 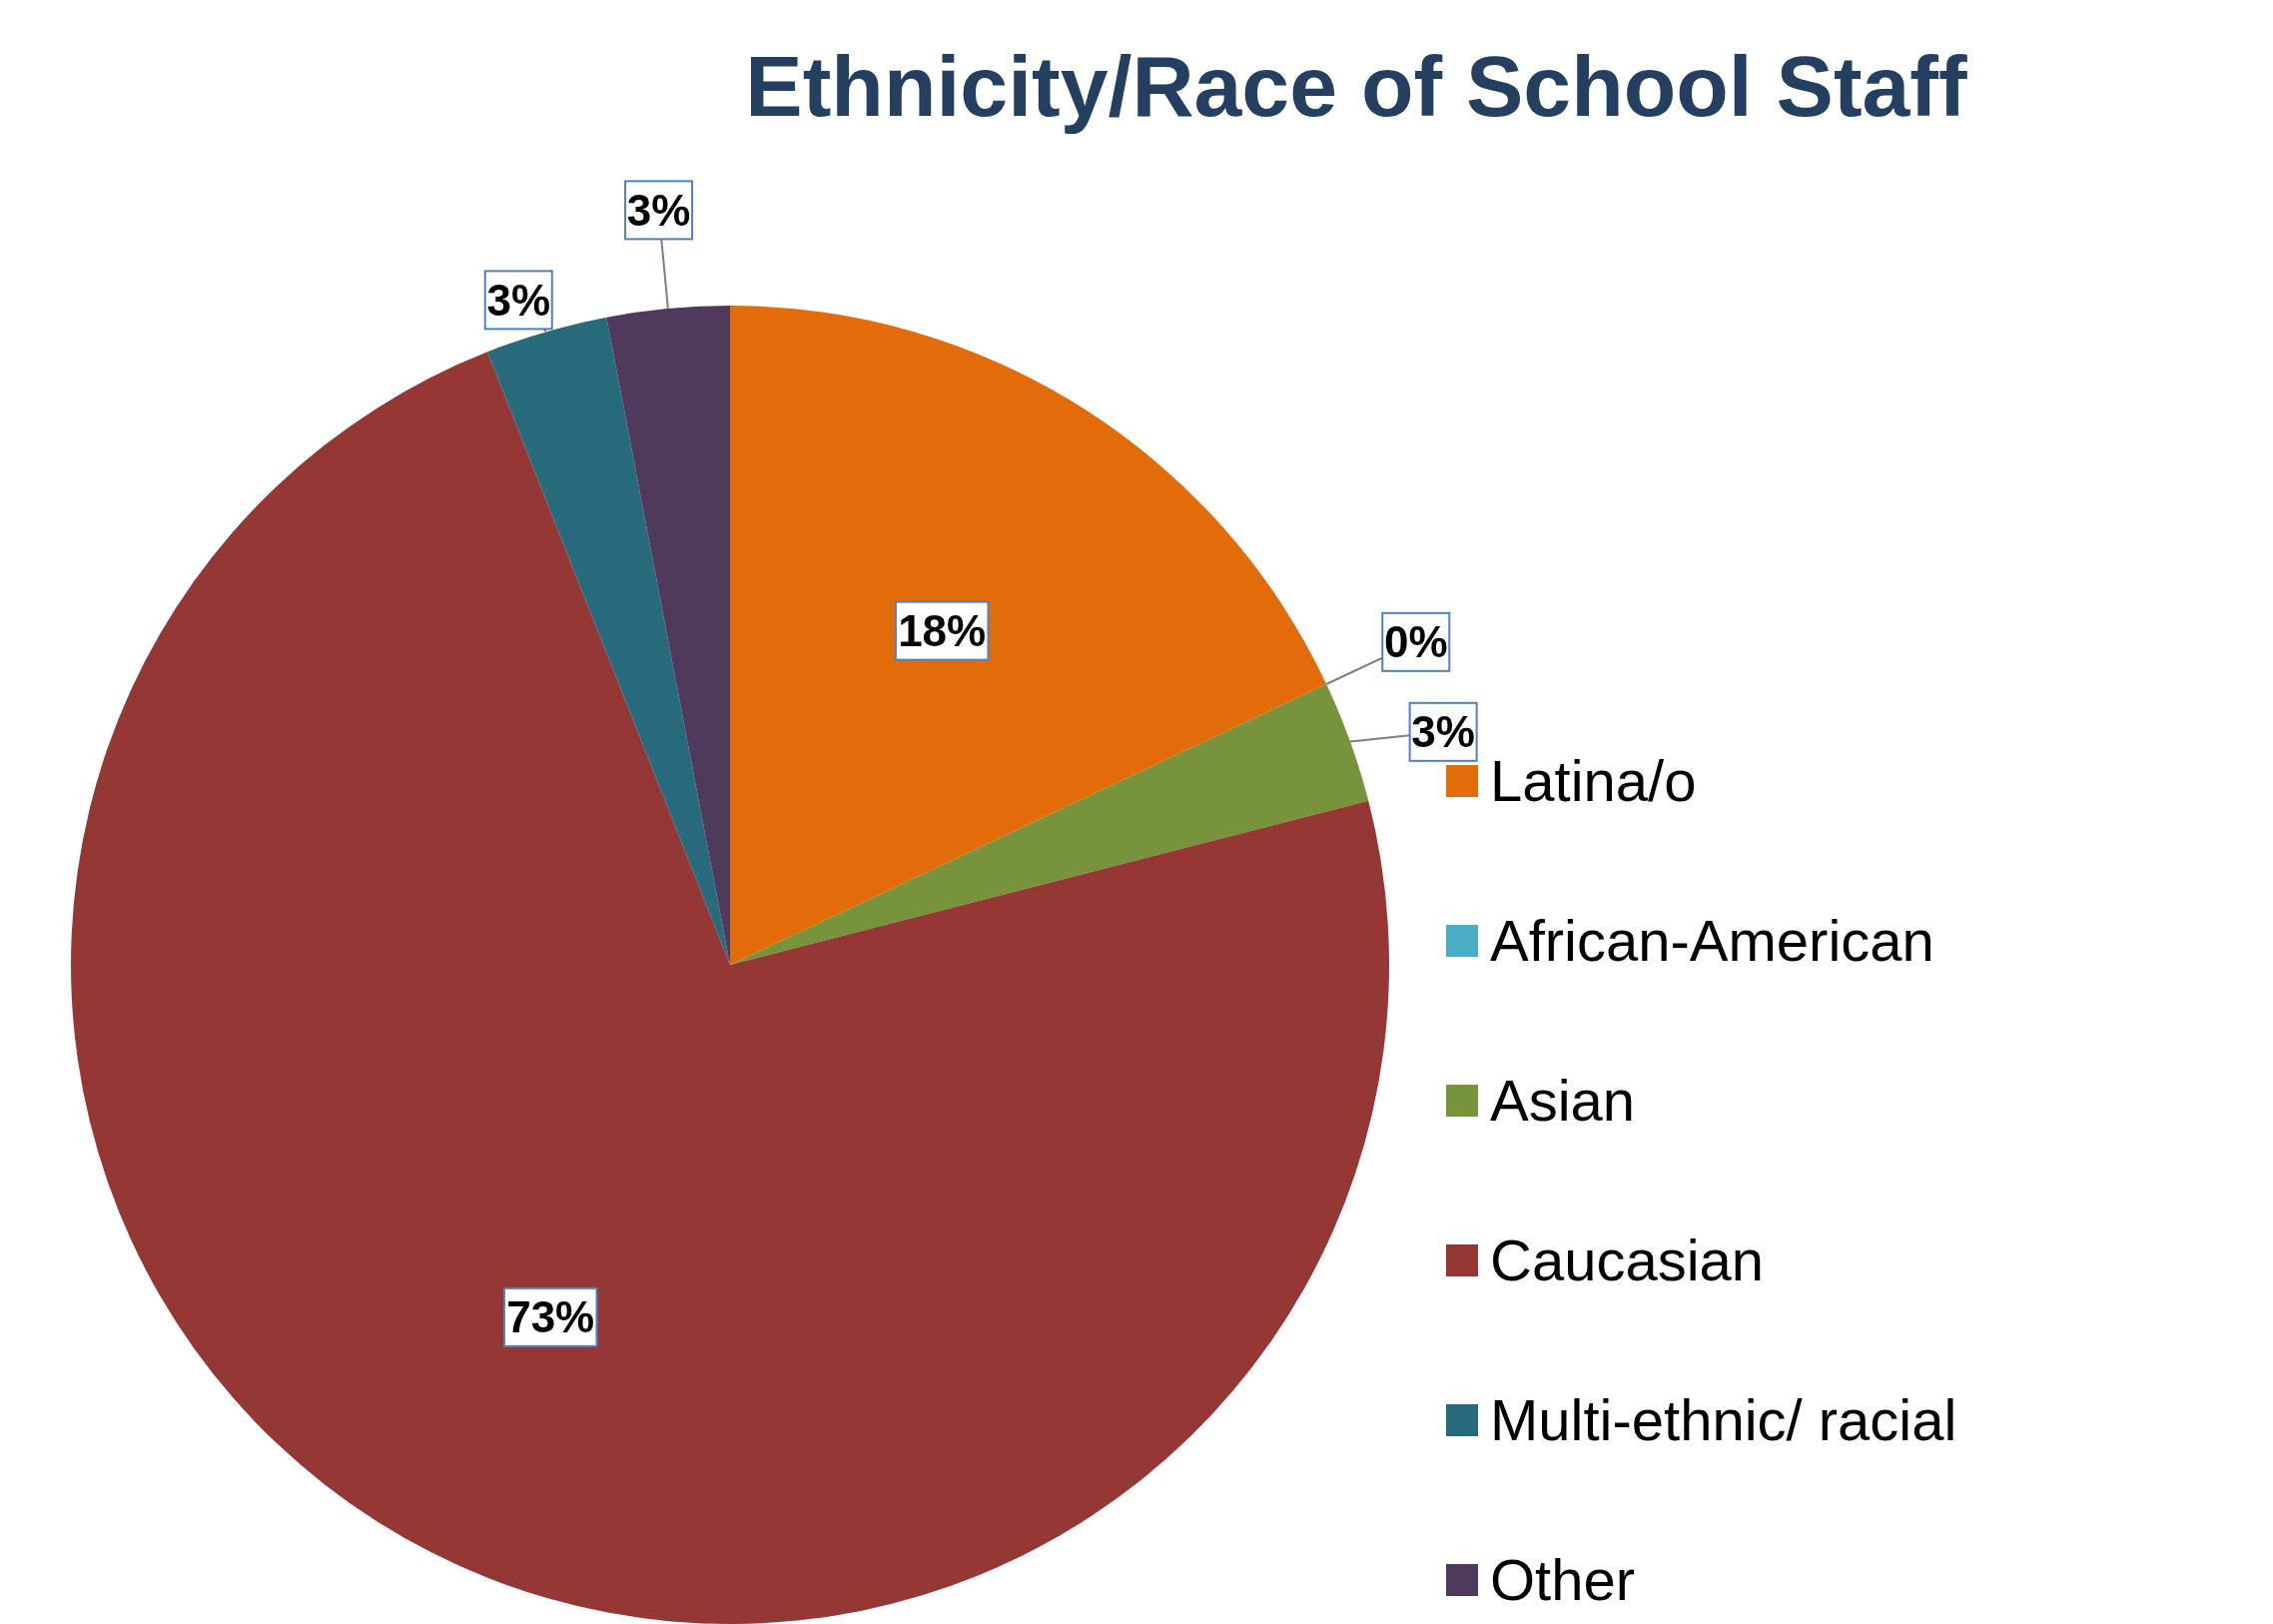 I want to click on data-label: 73%, so click(x=550, y=1317).